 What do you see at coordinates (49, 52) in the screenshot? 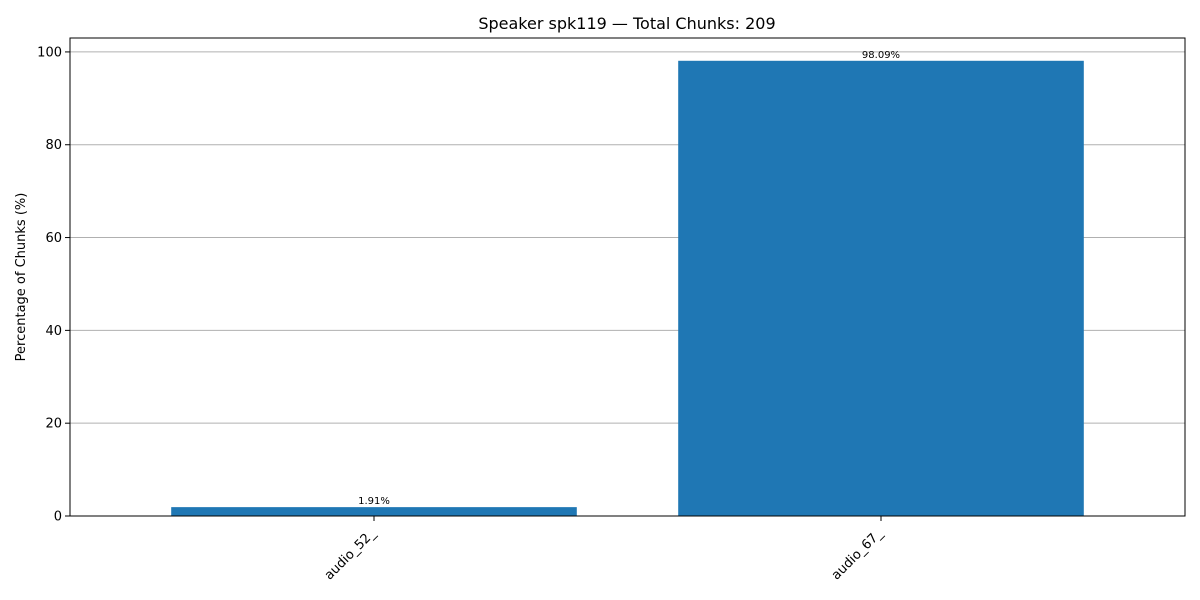
I see `y-tick-label: 100` at bounding box center [49, 52].